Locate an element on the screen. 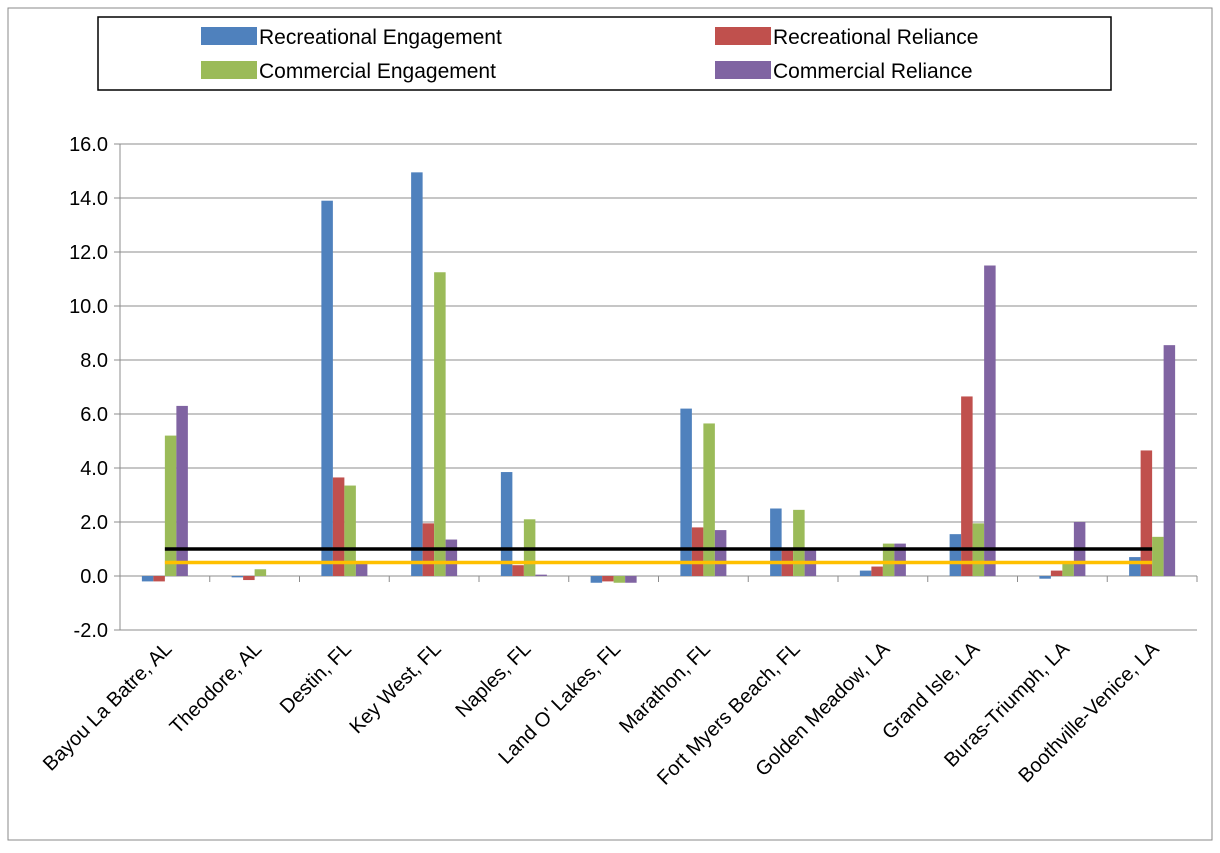  y-tick-label: 12.0 is located at coordinates (88, 253).